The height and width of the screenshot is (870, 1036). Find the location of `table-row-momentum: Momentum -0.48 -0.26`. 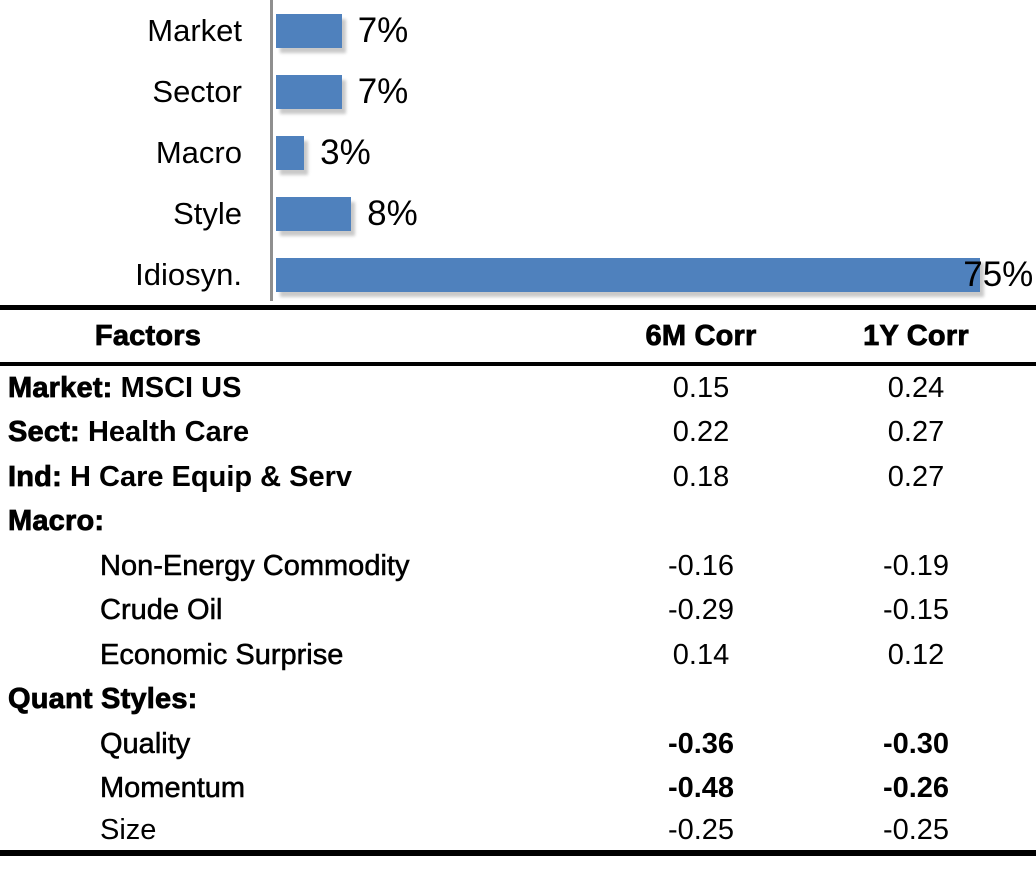

table-row-momentum: Momentum -0.48 -0.26 is located at coordinates (518, 789).